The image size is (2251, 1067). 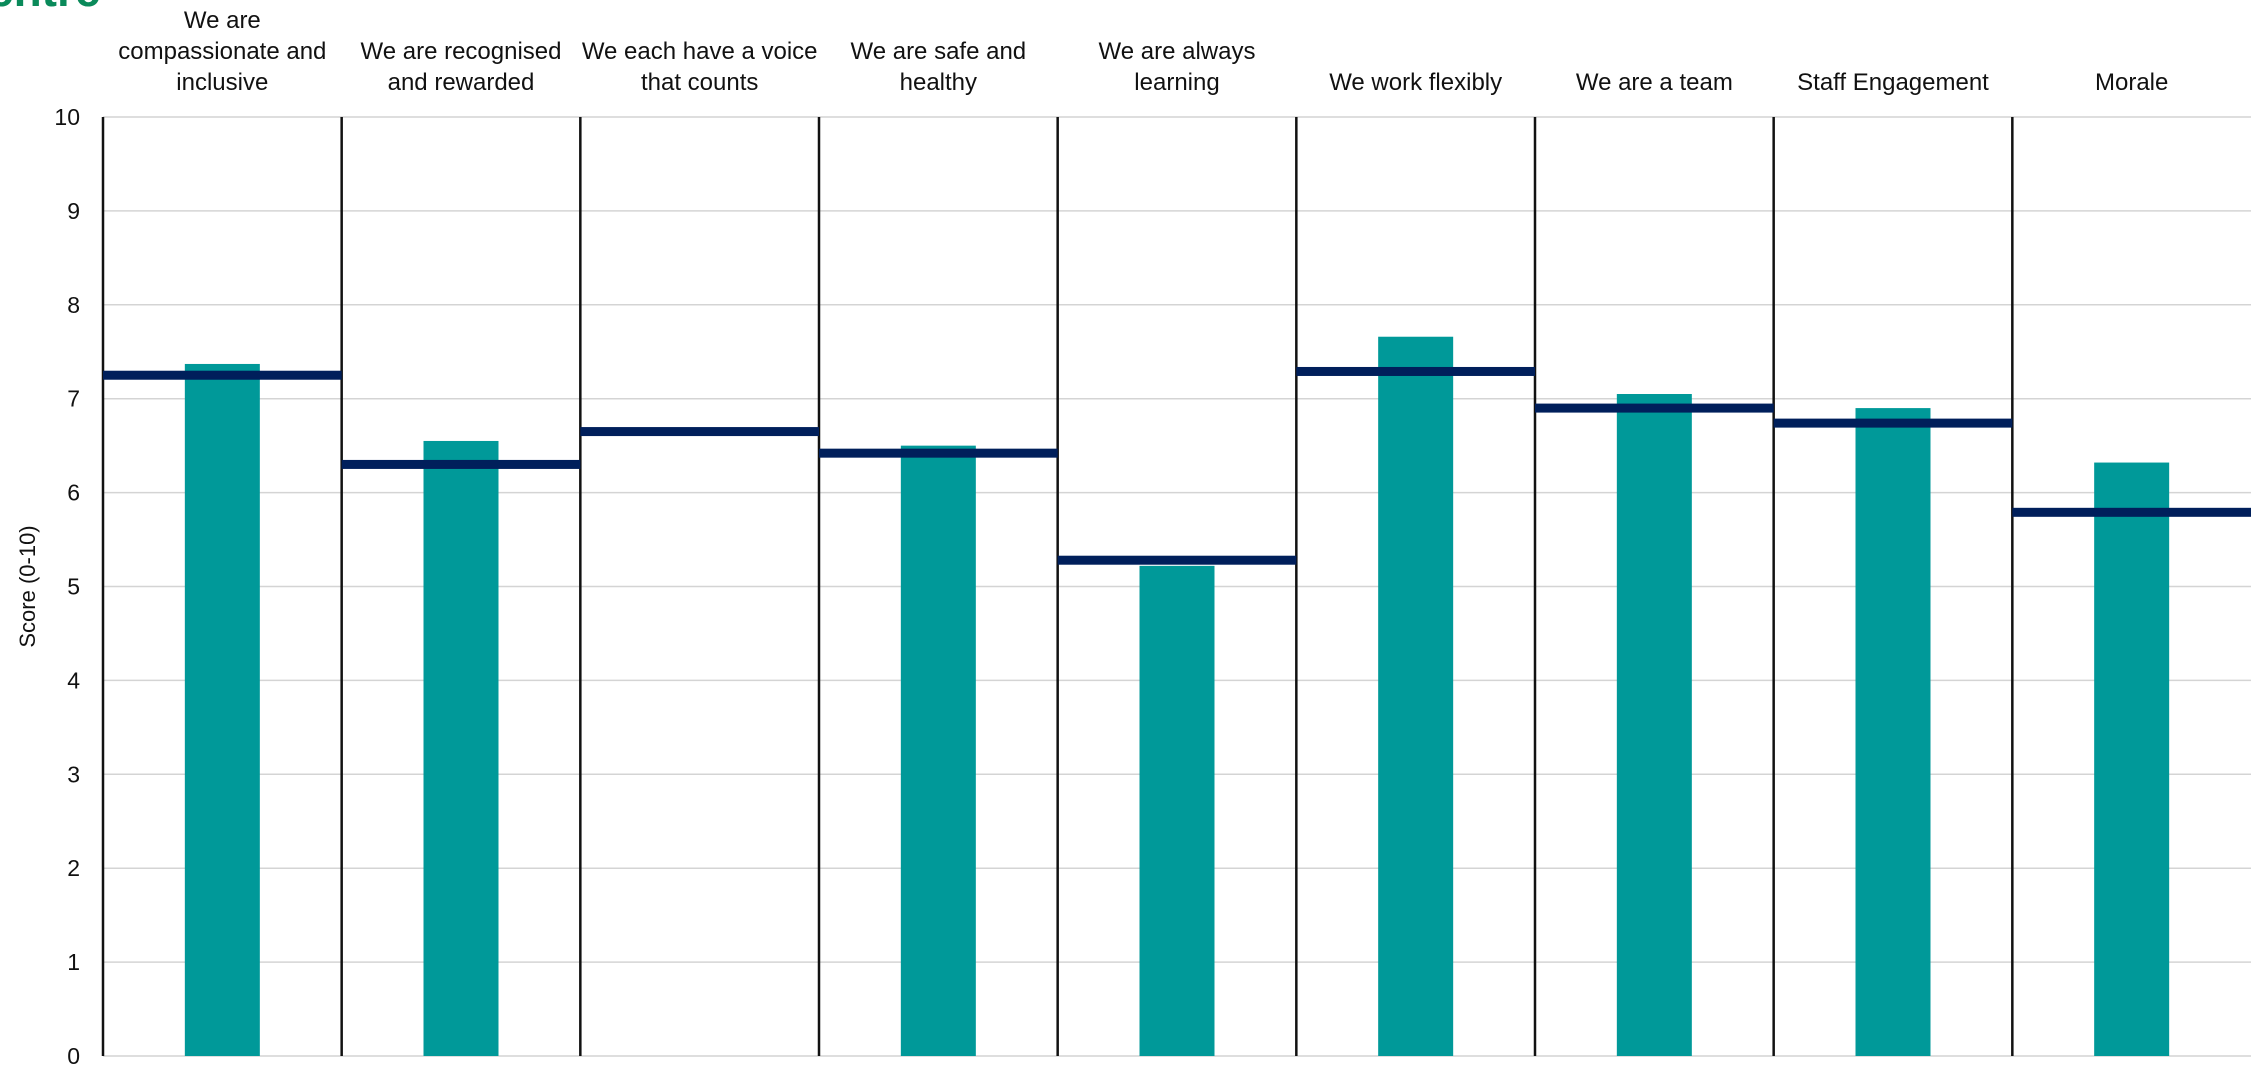 What do you see at coordinates (50, 8) in the screenshot?
I see `logo-text: entre` at bounding box center [50, 8].